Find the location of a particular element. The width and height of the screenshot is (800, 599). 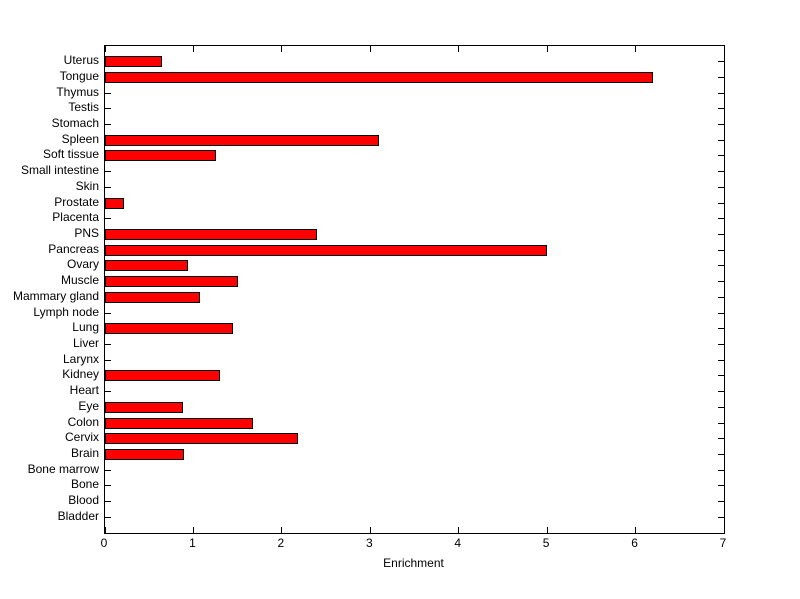

y-tick-label: Blood is located at coordinates (83, 500).